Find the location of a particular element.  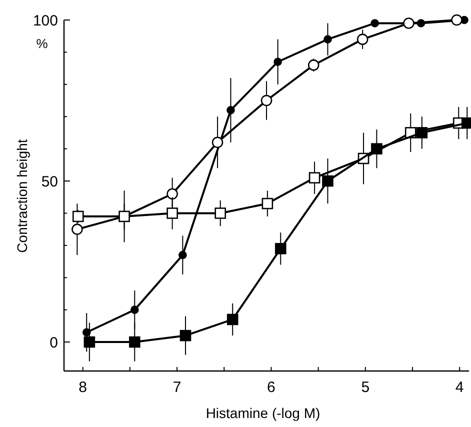

x-tick-label: 8 is located at coordinates (83, 387).